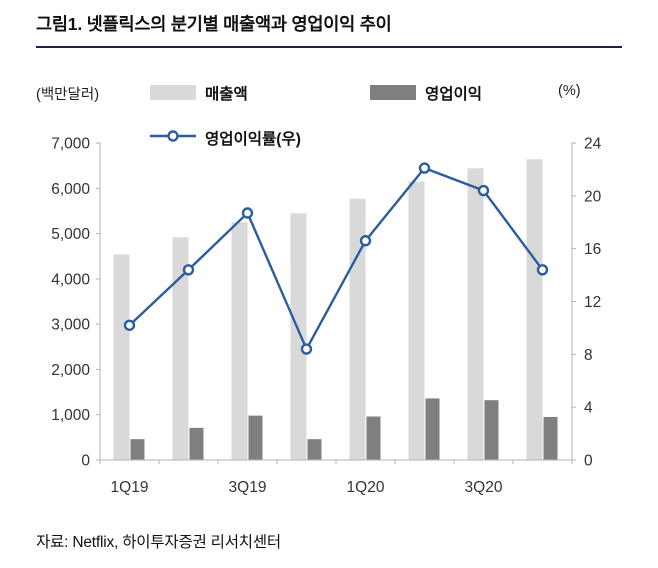 This screenshot has height=568, width=658. I want to click on right-axis-tick-label: 24, so click(593, 144).